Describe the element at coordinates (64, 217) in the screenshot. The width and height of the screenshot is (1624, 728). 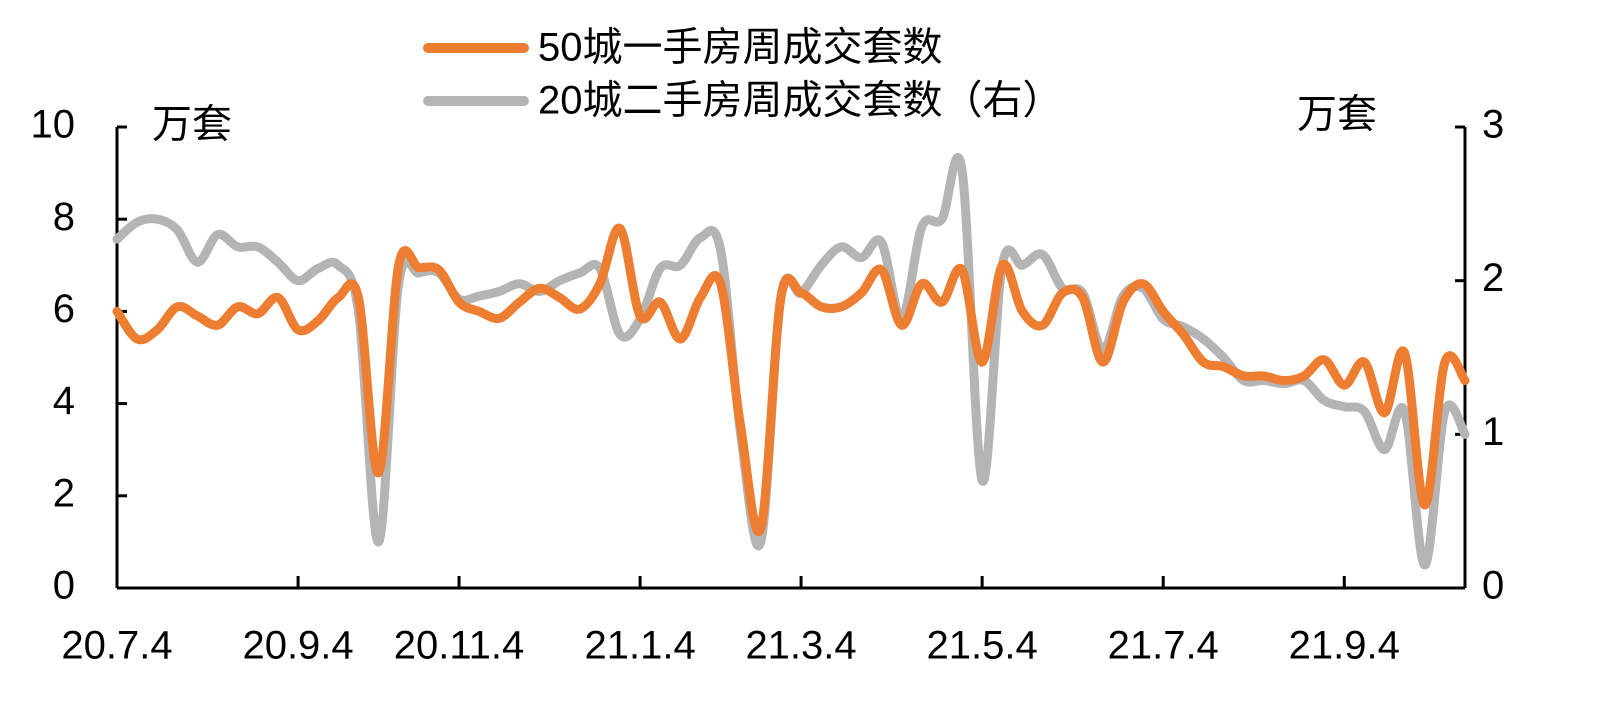
I see `y-tick-label: 8` at that location.